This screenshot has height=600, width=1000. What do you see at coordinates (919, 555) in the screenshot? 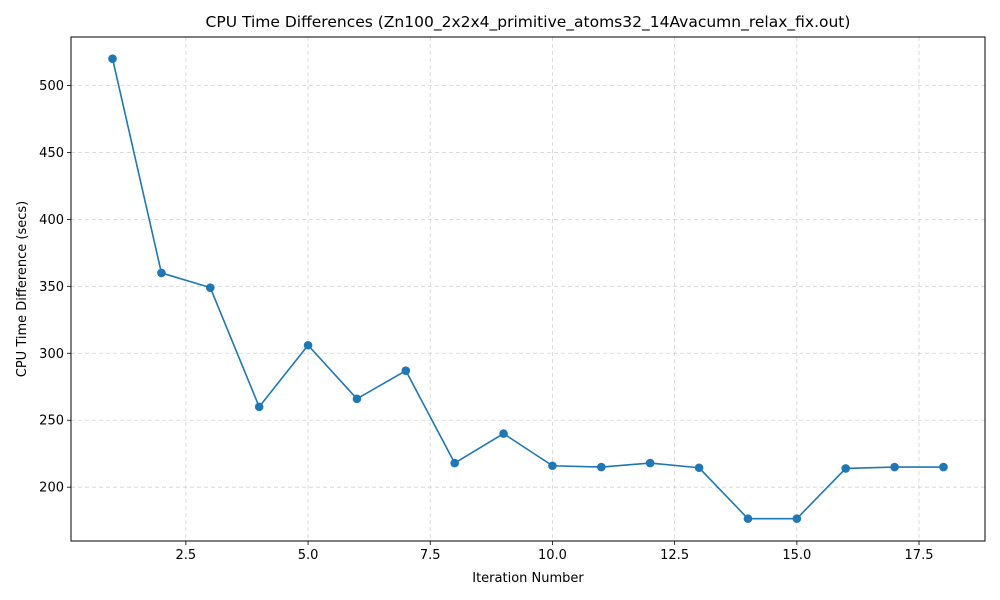
I see `x-tick-label: 17.5` at bounding box center [919, 555].